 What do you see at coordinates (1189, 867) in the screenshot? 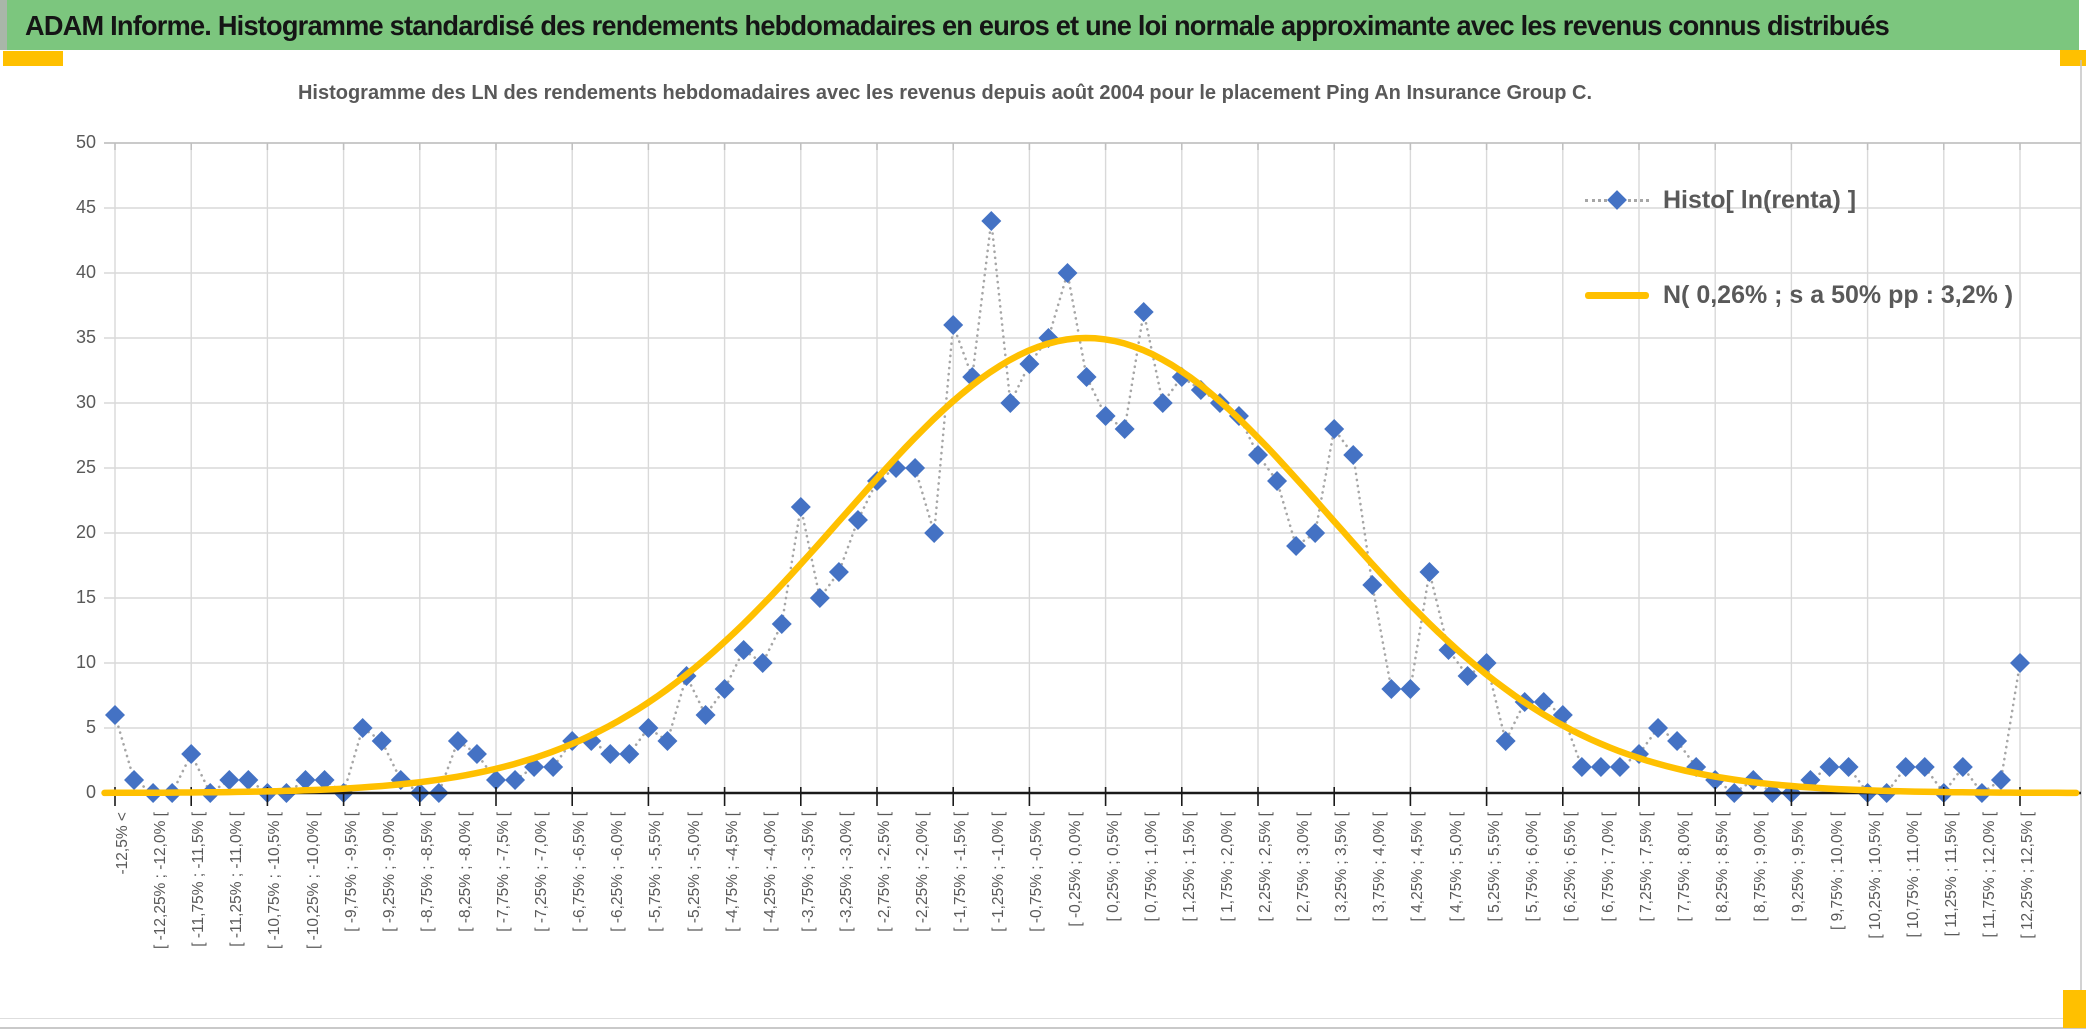
I see `x-axis-bin-label: [ 1,25% ; 1,5% [` at bounding box center [1189, 867].